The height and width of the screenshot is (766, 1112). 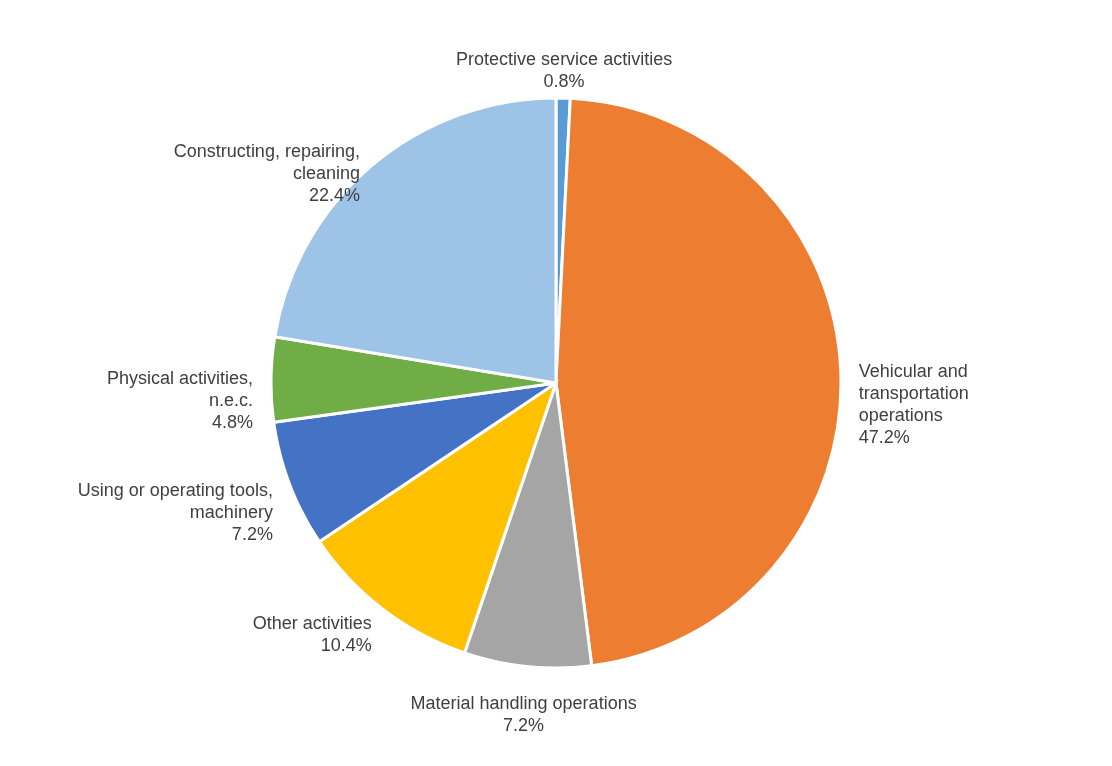 I want to click on slice-label: Vehicular and transportation operations, so click(x=913, y=392).